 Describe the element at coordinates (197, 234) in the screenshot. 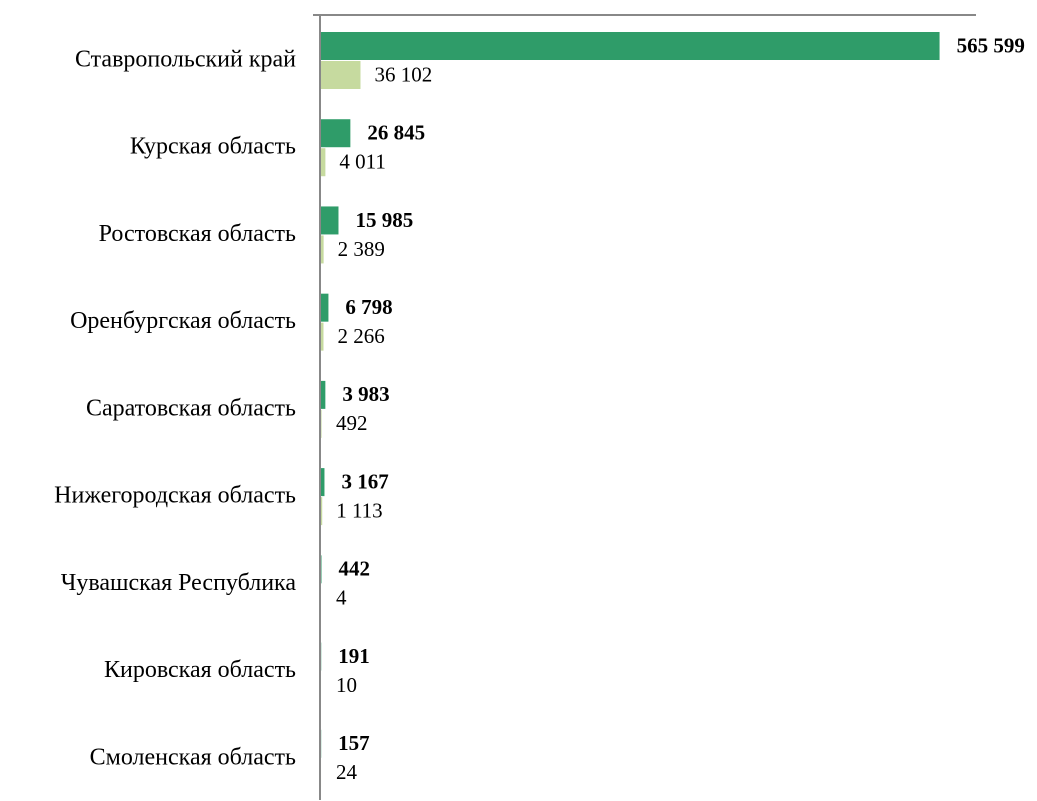

I see `category-label: Ростовская область` at that location.